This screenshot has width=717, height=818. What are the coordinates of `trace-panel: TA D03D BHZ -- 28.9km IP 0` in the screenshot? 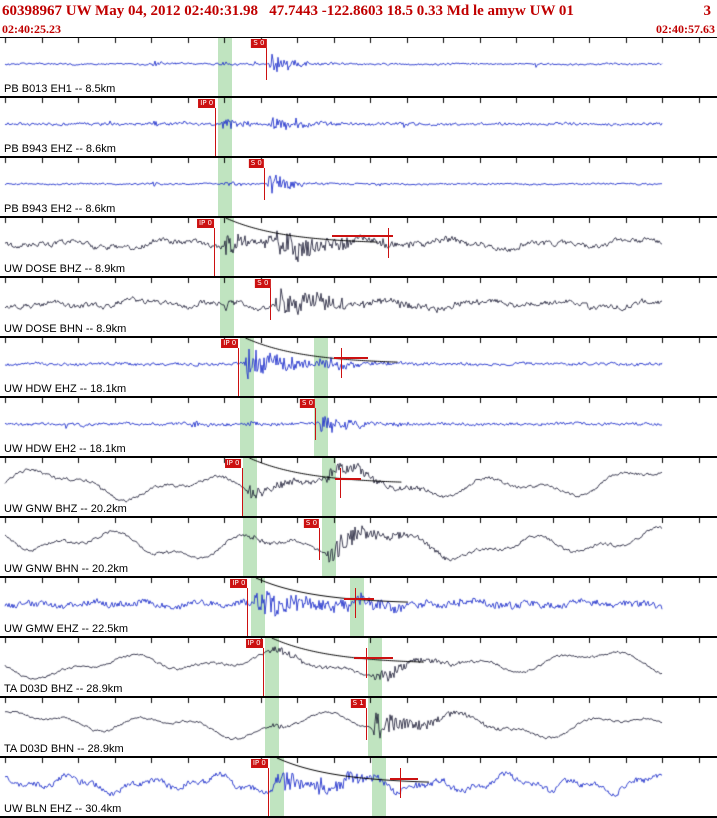 It's located at (358, 668).